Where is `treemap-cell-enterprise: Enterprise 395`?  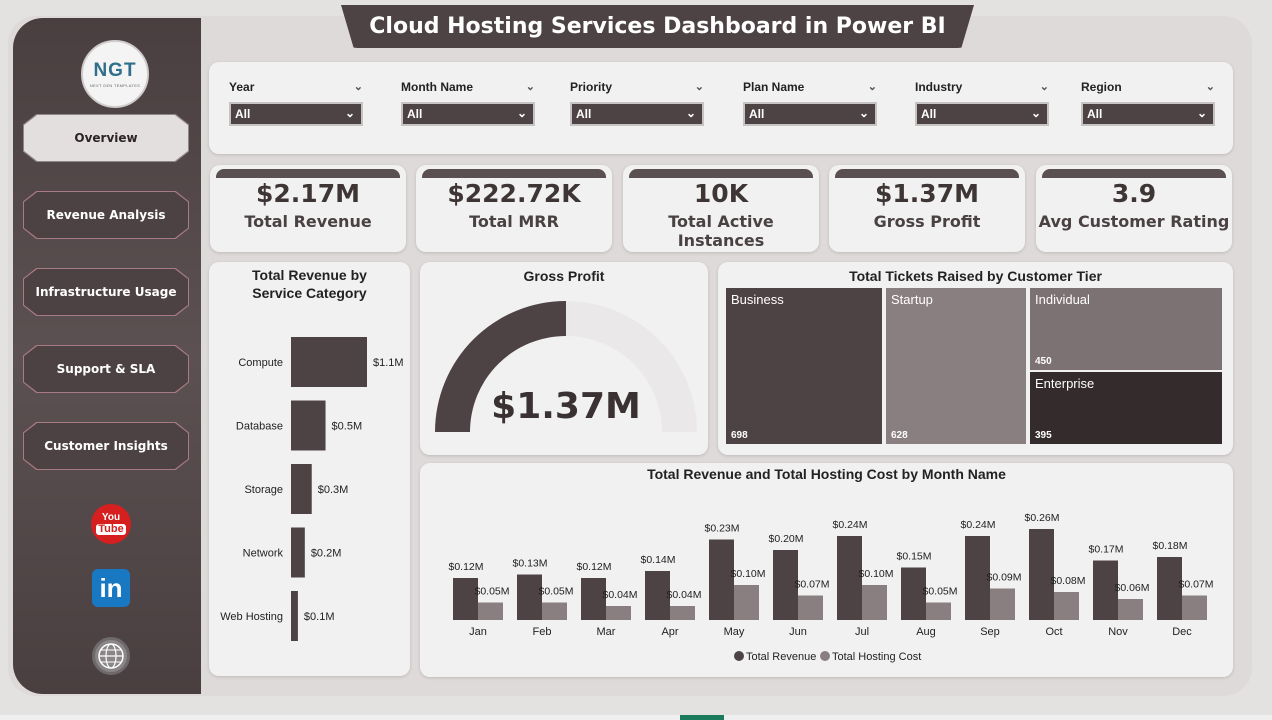 treemap-cell-enterprise: Enterprise 395 is located at coordinates (1126, 408).